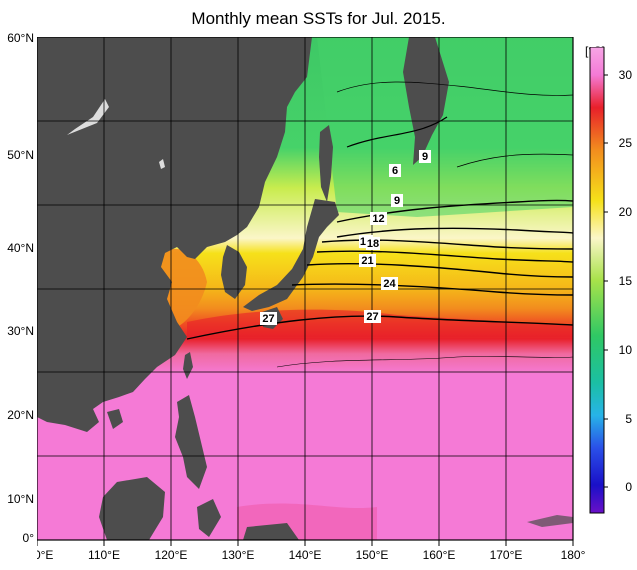 This screenshot has width=637, height=570. I want to click on y-tick-label: 30°N, so click(20, 331).